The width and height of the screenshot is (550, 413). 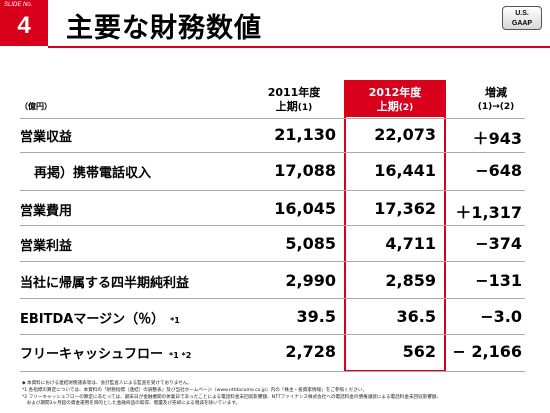 What do you see at coordinates (294, 92) in the screenshot?
I see `column-header-line1: 2011年度` at bounding box center [294, 92].